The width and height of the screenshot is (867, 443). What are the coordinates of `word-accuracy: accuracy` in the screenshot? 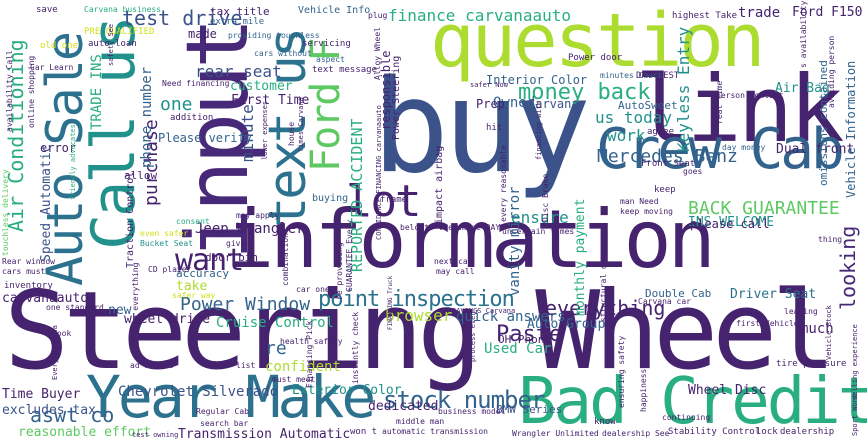 It's located at (202, 273).